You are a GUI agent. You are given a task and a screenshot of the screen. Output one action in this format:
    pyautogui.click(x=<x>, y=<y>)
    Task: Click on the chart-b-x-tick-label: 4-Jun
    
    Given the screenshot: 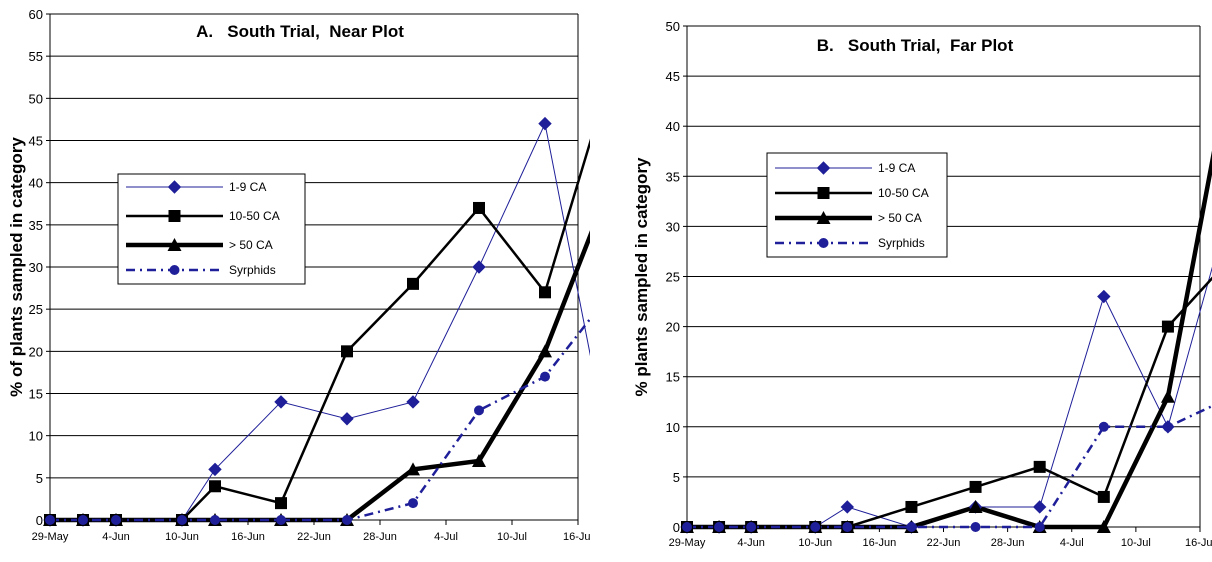 What is the action you would take?
    pyautogui.click(x=751, y=543)
    